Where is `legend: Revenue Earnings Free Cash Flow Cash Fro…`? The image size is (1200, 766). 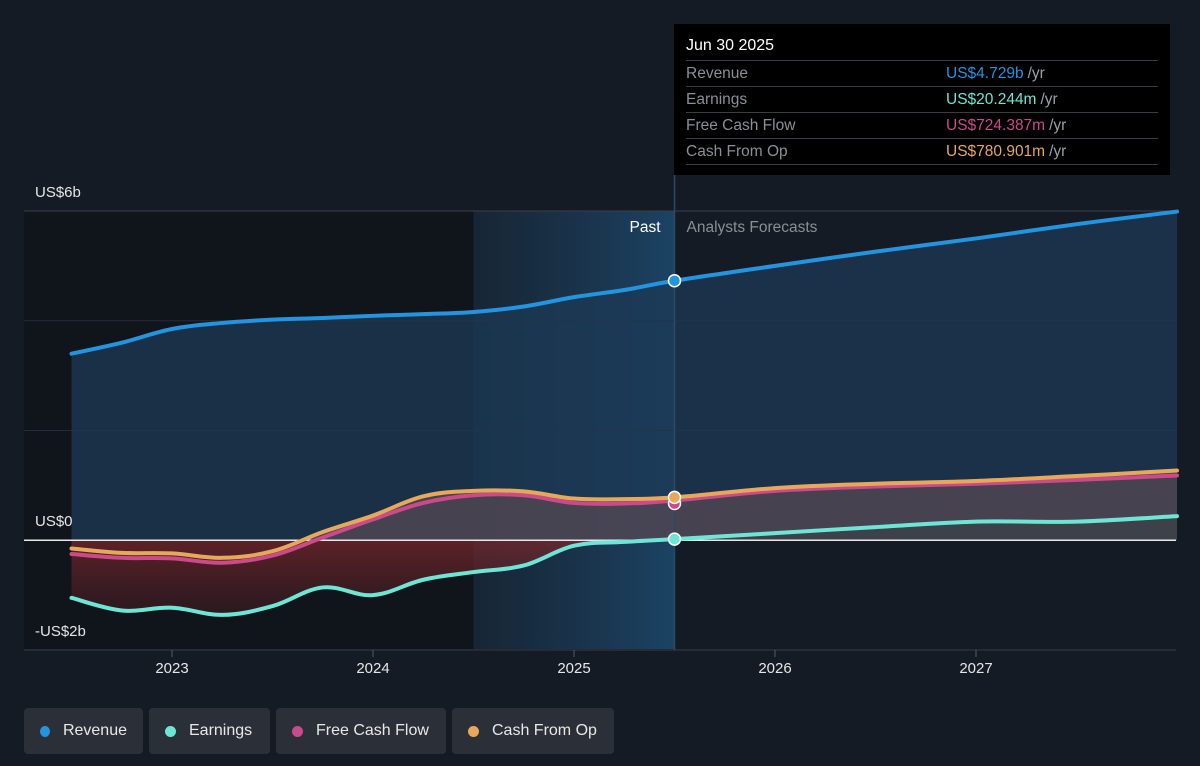 legend: Revenue Earnings Free Cash Flow Cash Fro… is located at coordinates (319, 731).